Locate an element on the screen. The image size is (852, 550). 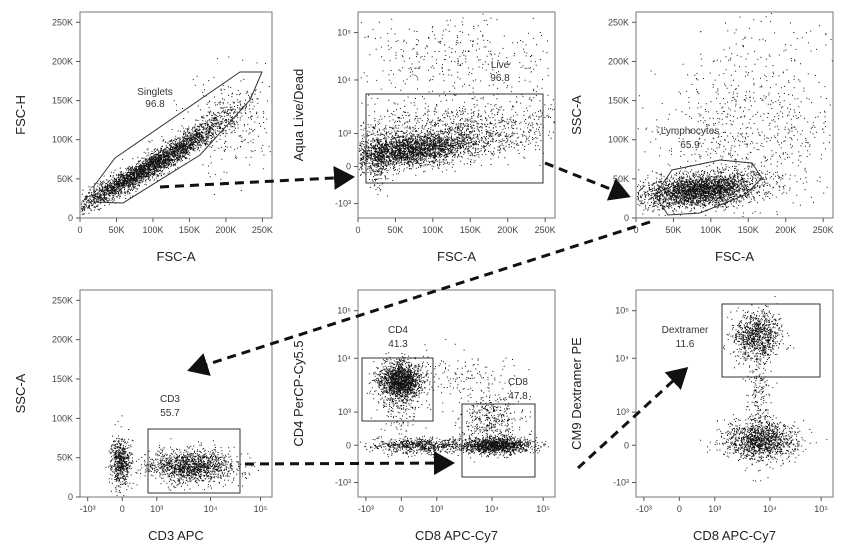
dextramer-gate is located at coordinates (771, 340).